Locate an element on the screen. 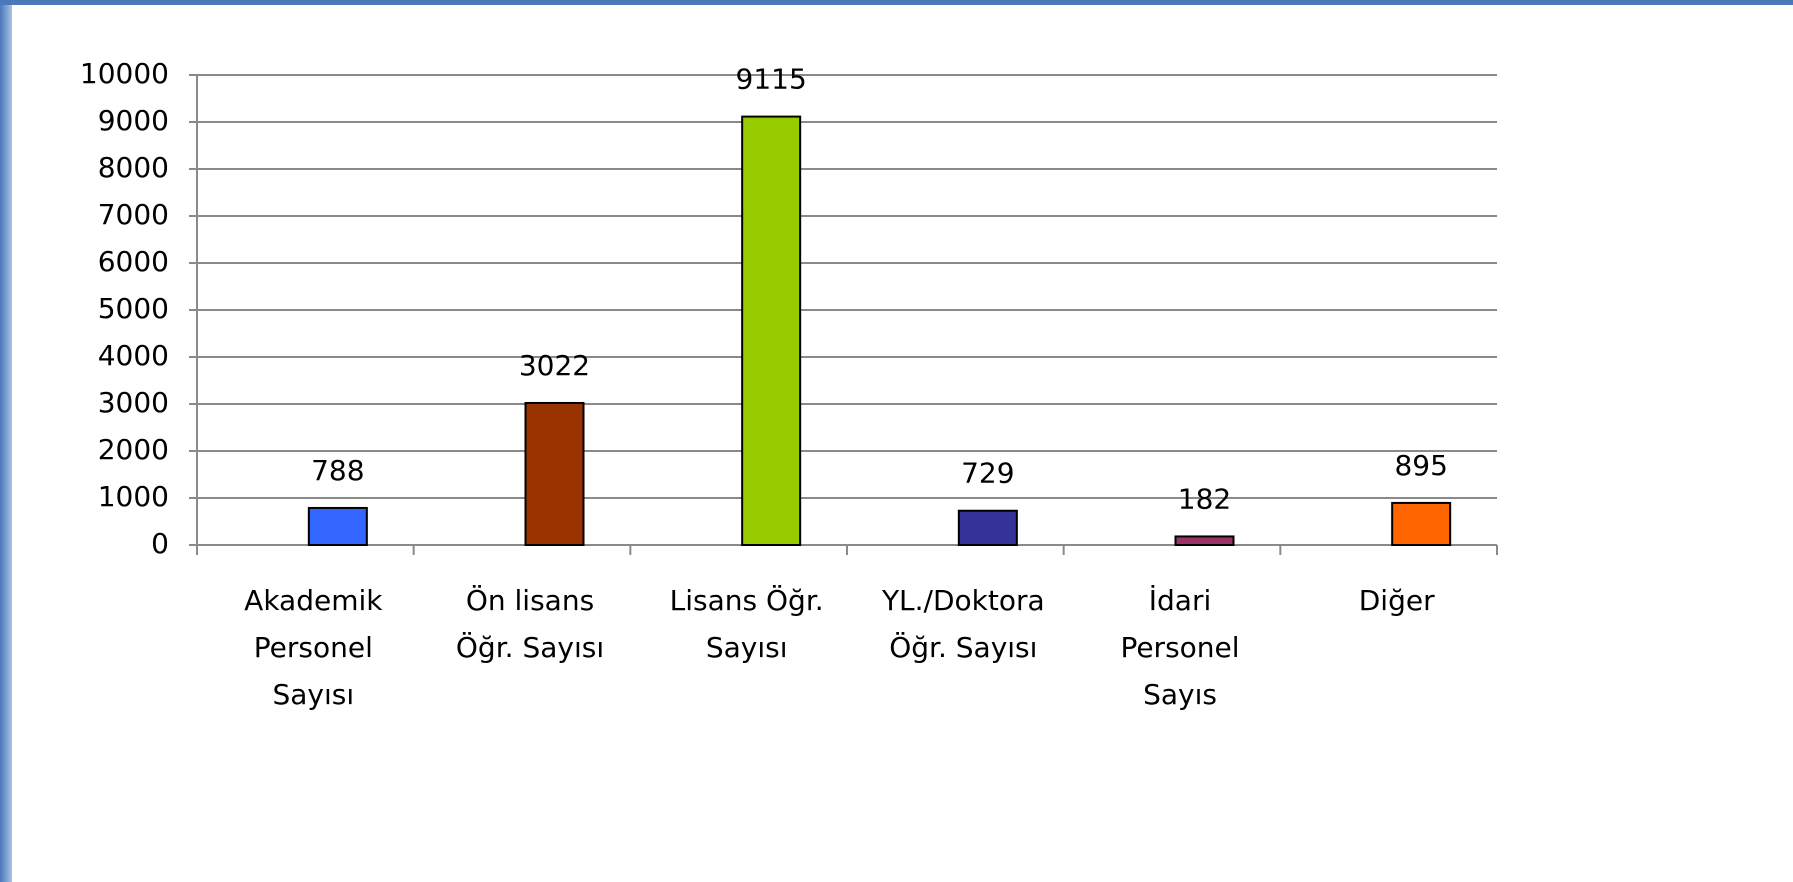 This screenshot has width=1793, height=882. y-tick-label: 5000 is located at coordinates (133, 308).